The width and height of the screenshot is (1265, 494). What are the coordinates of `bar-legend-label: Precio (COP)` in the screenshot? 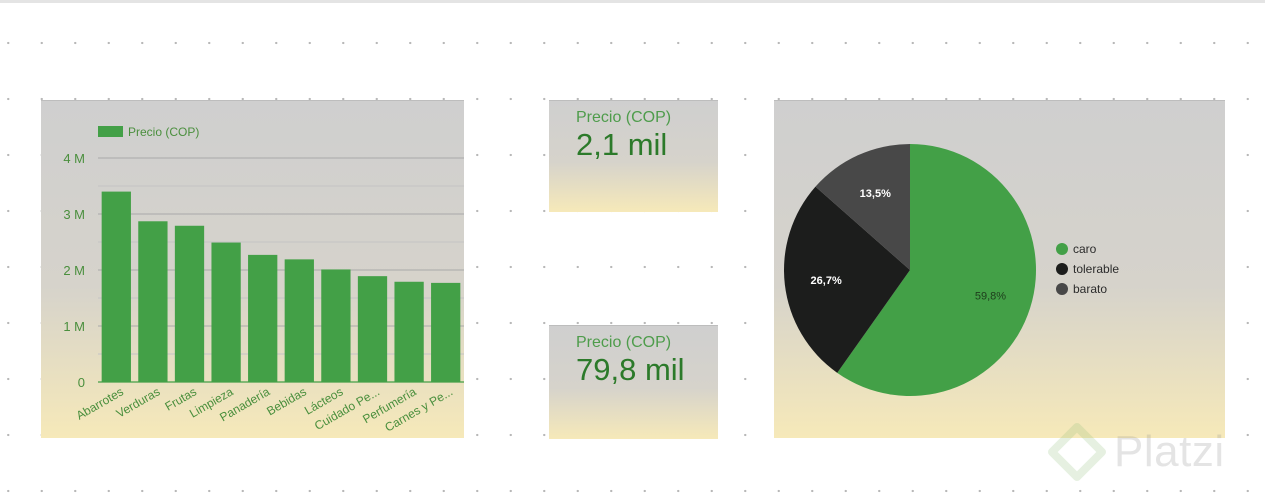 It's located at (163, 132).